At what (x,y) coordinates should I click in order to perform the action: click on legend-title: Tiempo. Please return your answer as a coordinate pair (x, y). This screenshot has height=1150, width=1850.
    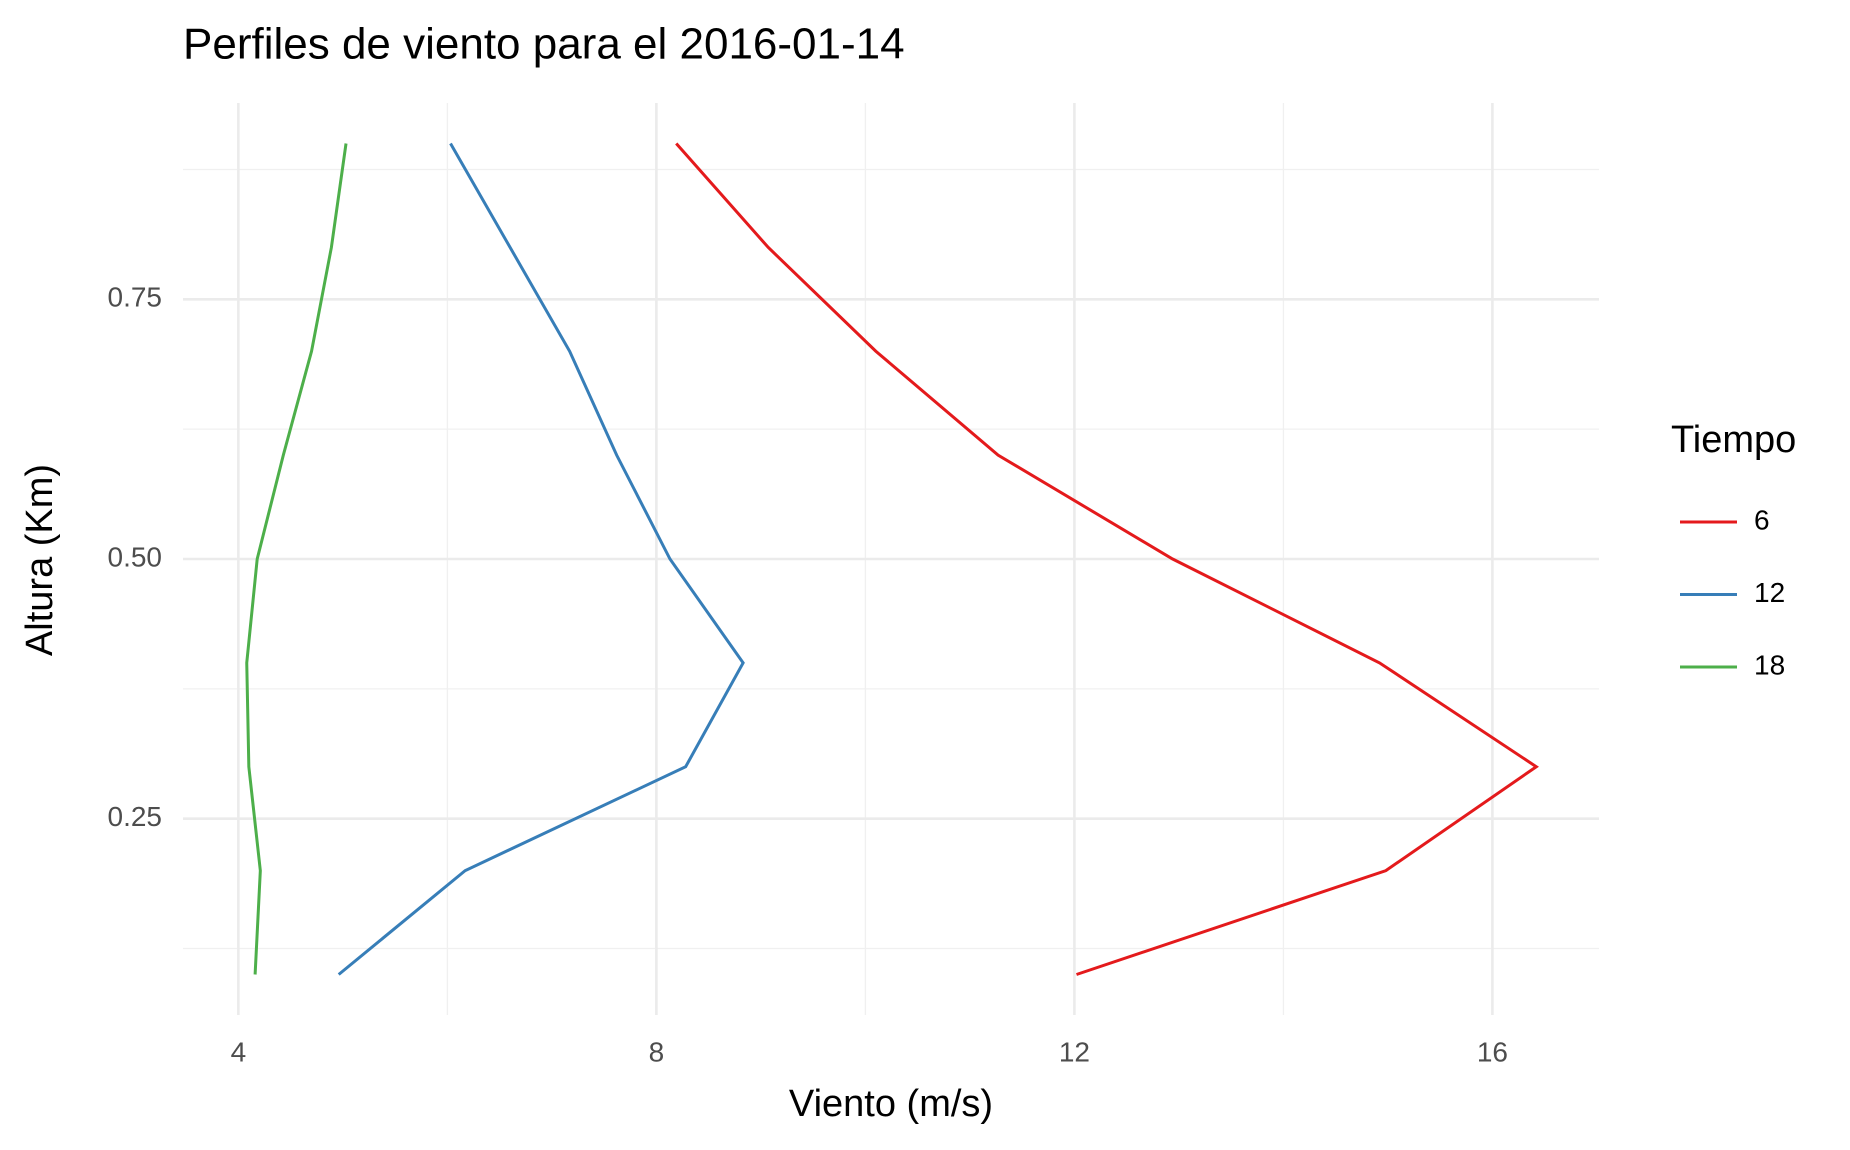
    Looking at the image, I should click on (1733, 440).